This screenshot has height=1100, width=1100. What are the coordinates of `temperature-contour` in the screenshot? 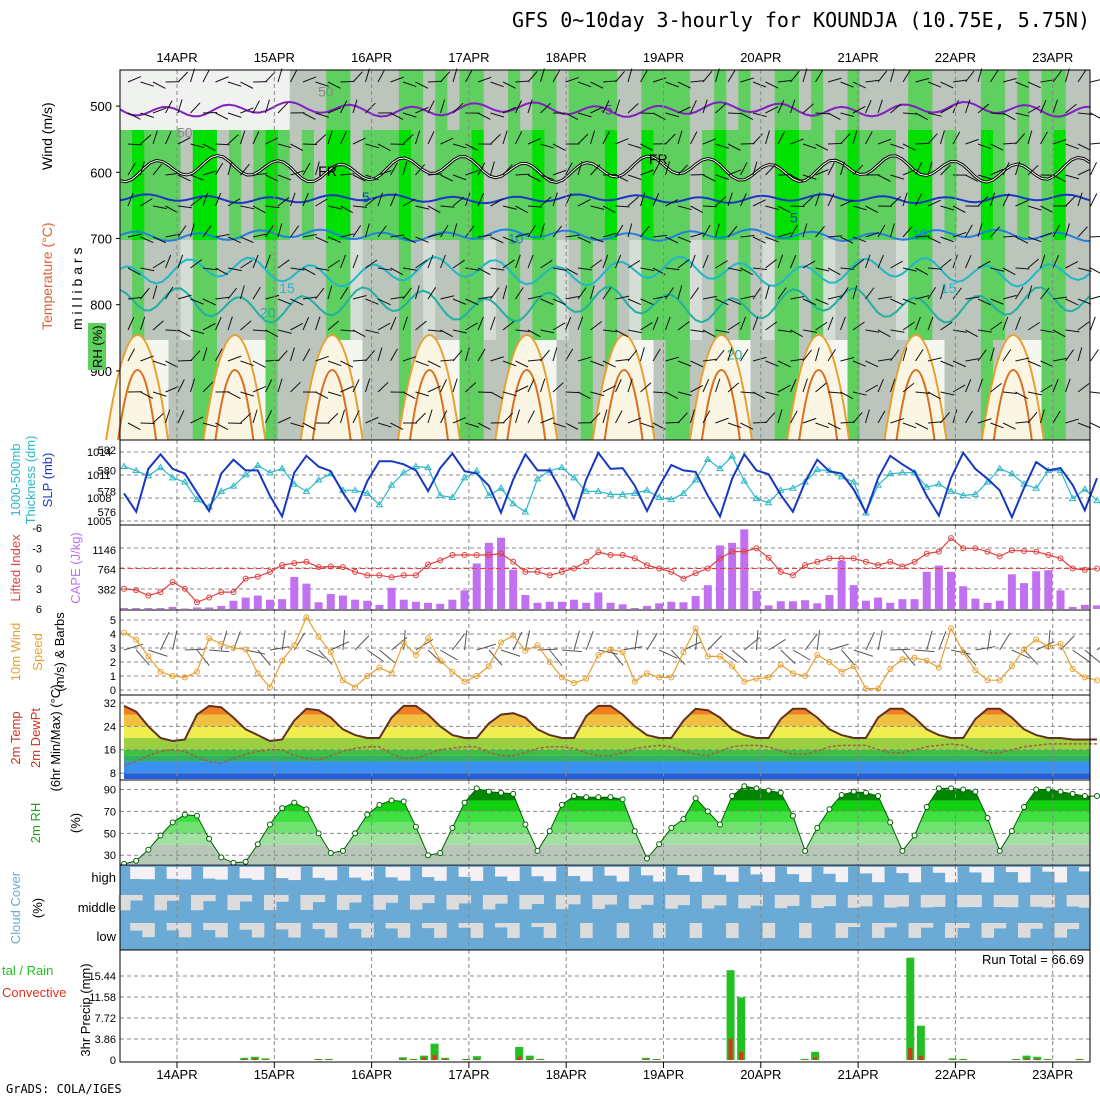 It's located at (428, 405).